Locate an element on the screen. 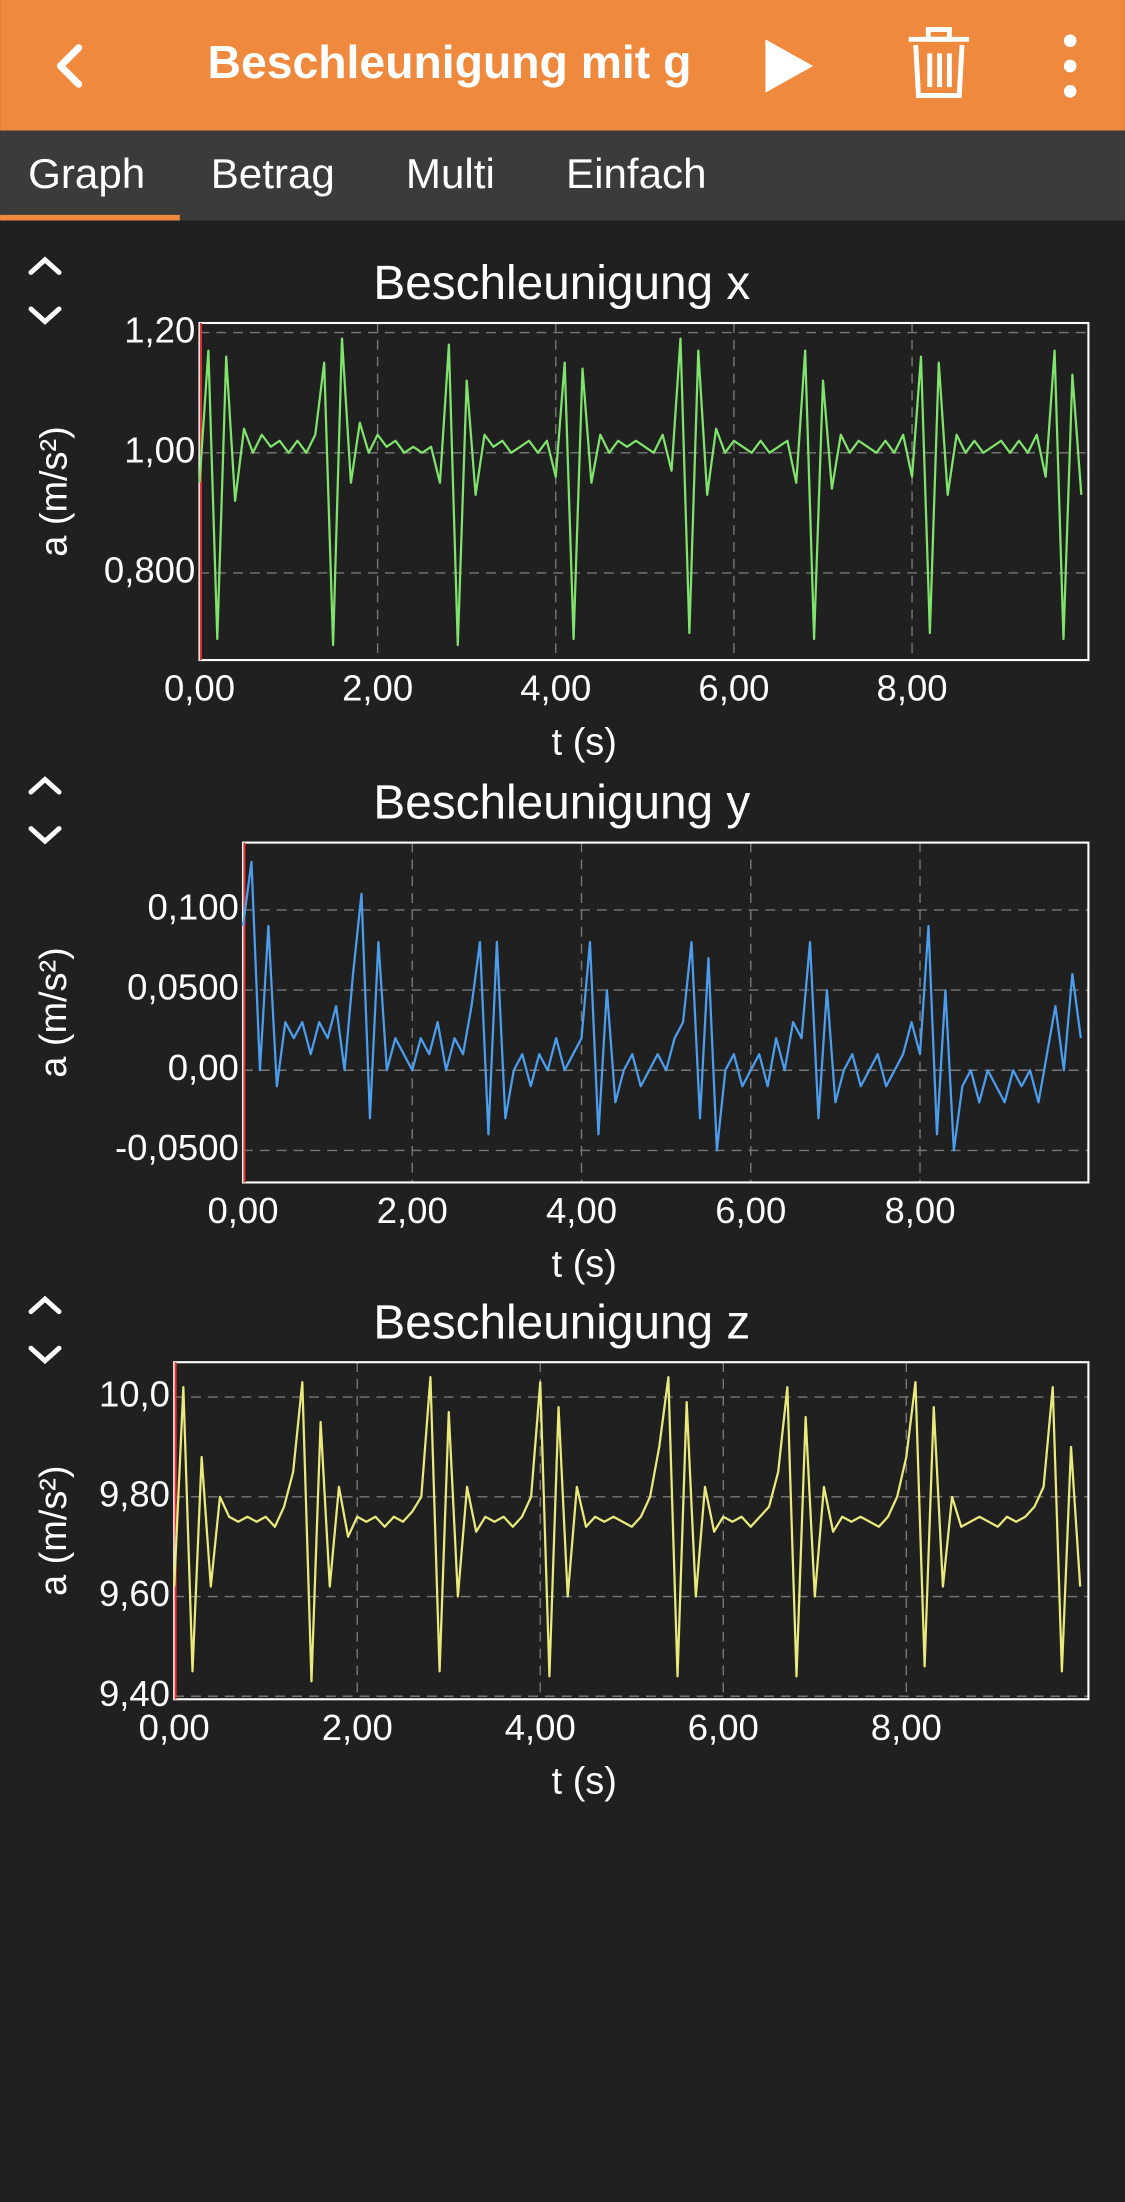  play-button is located at coordinates (789, 66).